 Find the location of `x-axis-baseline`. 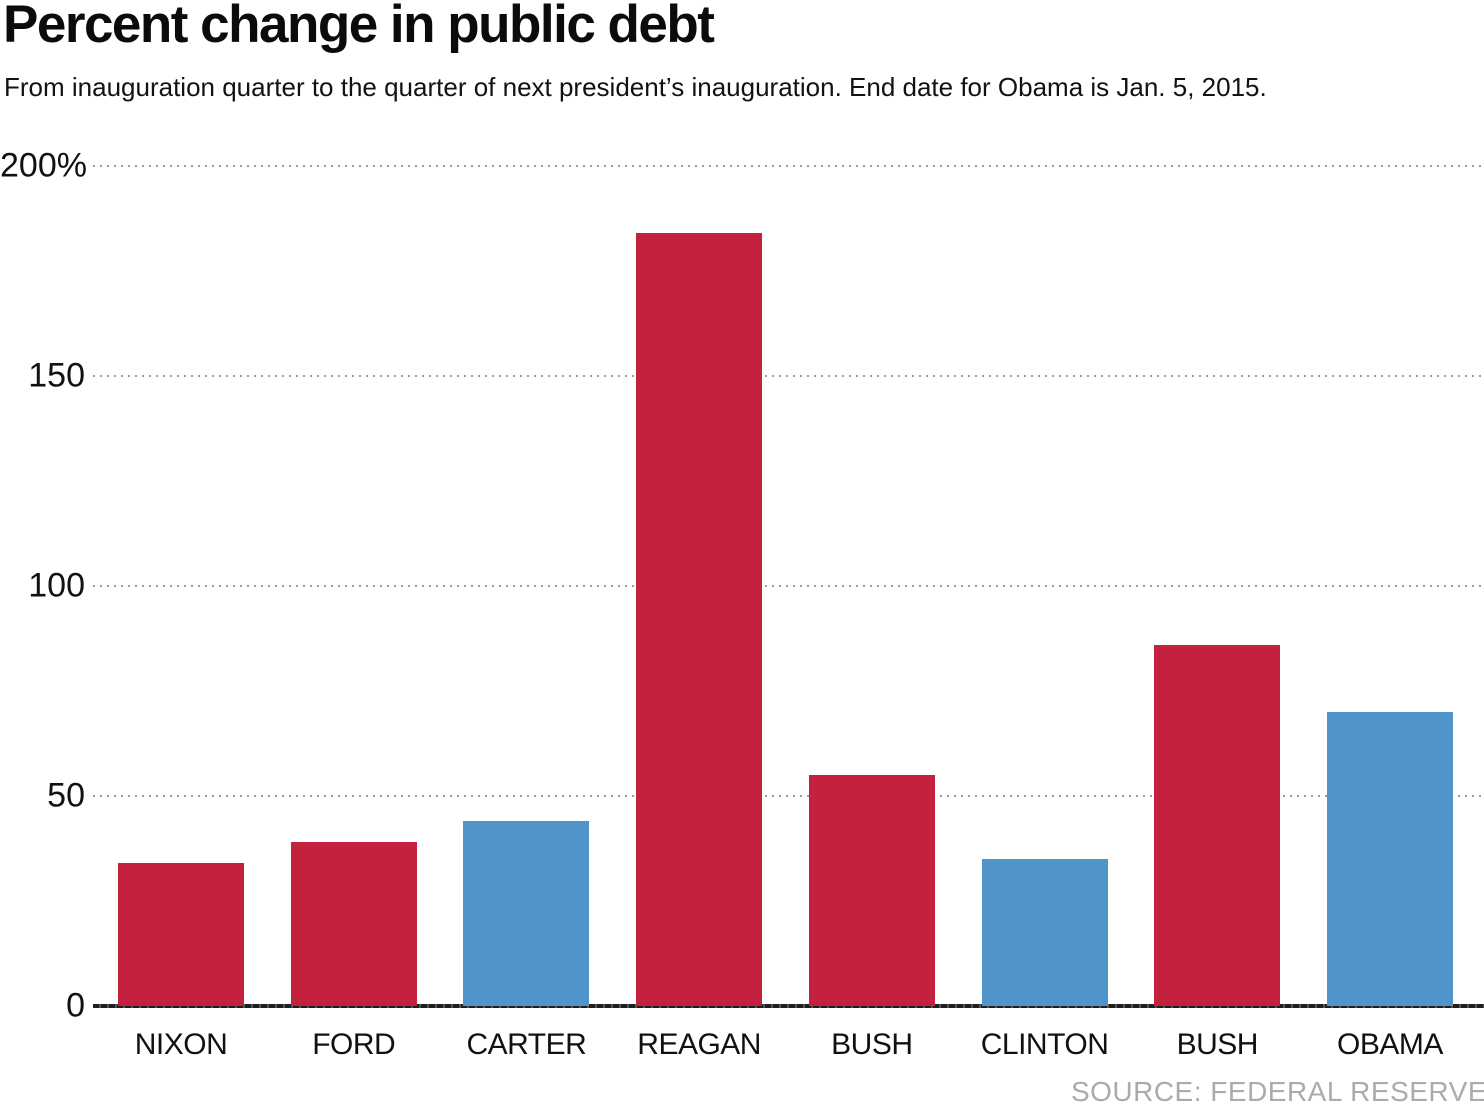

x-axis-baseline is located at coordinates (788, 1006).